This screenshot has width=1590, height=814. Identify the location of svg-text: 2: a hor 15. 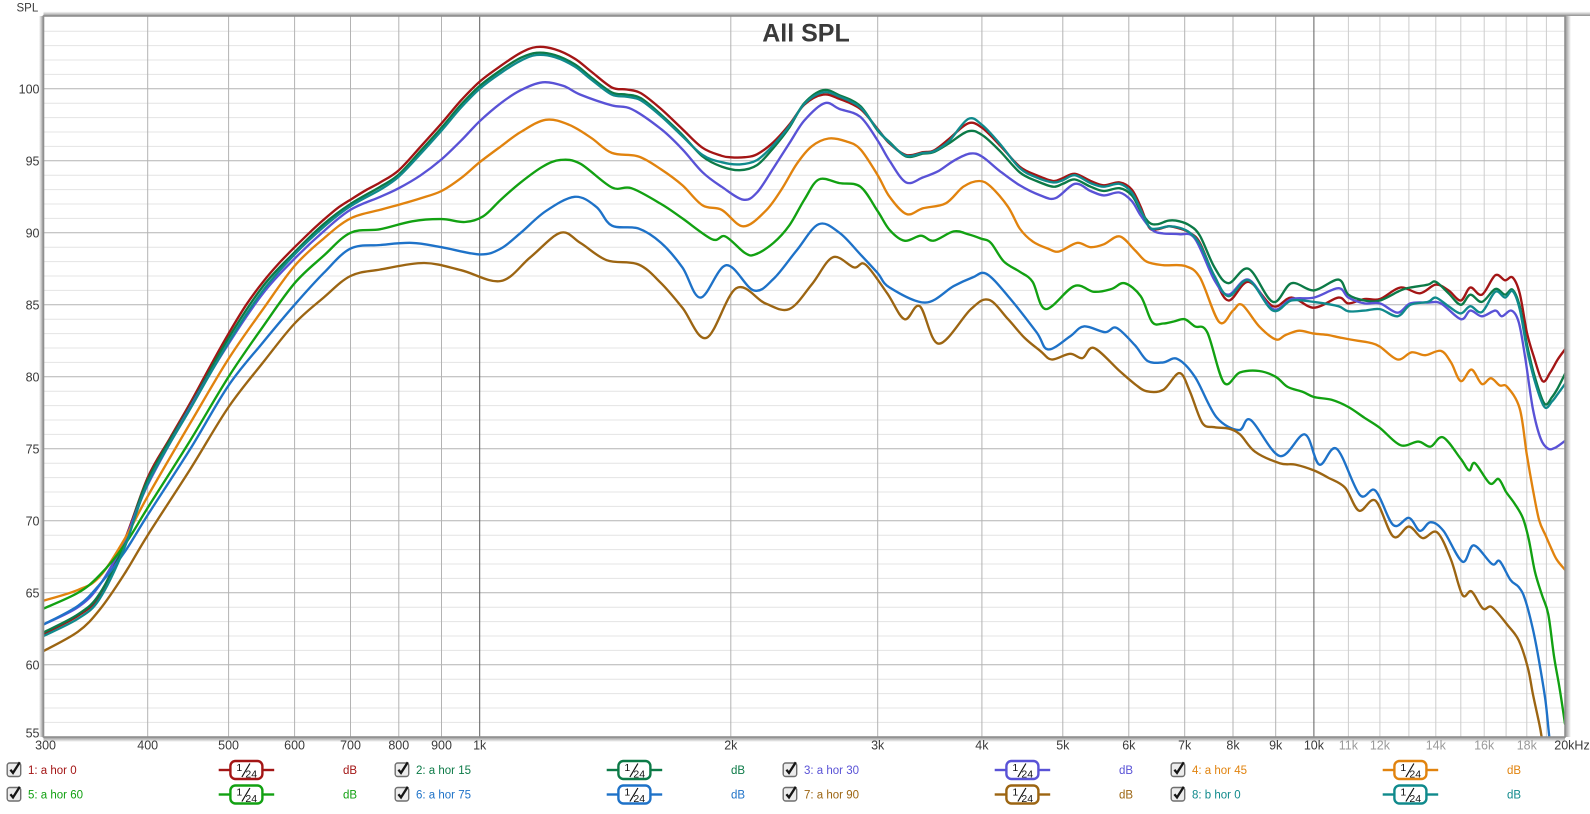
(443, 771).